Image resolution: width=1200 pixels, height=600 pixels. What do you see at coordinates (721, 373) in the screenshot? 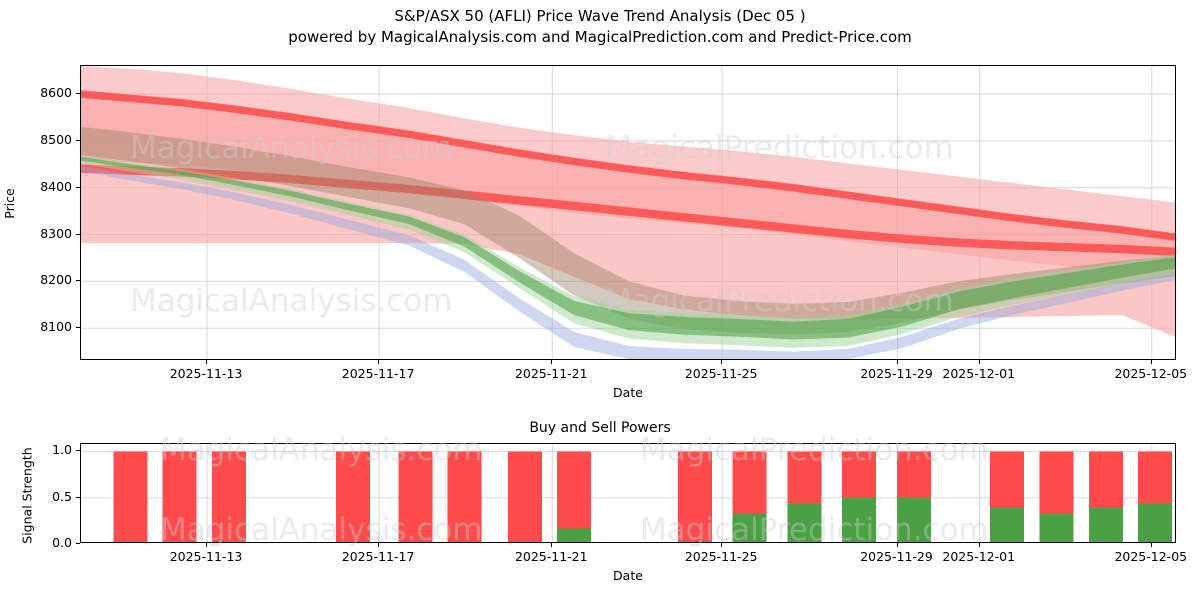
I see `price-x-tick-label: 2025-11-25` at bounding box center [721, 373].